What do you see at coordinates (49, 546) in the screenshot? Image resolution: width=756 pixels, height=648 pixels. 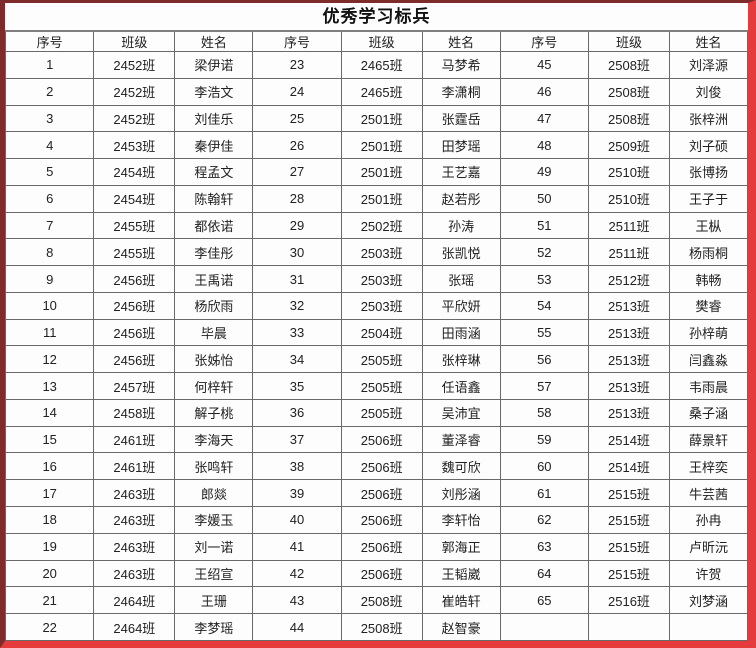 I see `seq-cell: 19` at bounding box center [49, 546].